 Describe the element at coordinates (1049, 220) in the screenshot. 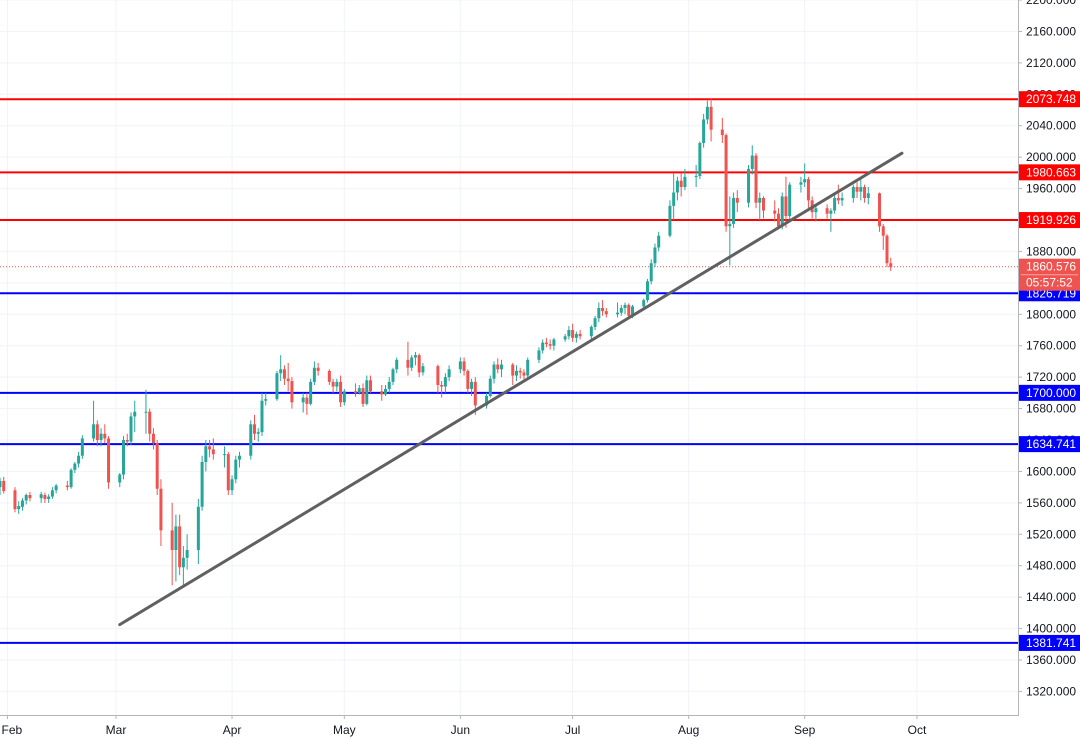

I see `resistance-price-tag: 1919.926` at that location.